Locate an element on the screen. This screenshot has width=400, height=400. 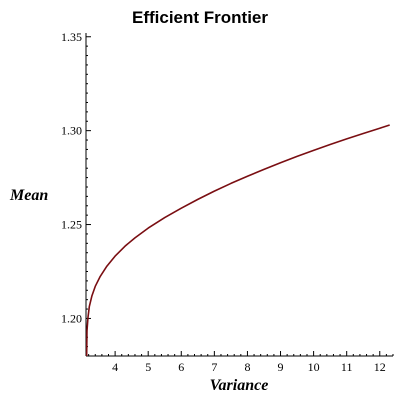
y-tick-label: 1.25 is located at coordinates (71, 225).